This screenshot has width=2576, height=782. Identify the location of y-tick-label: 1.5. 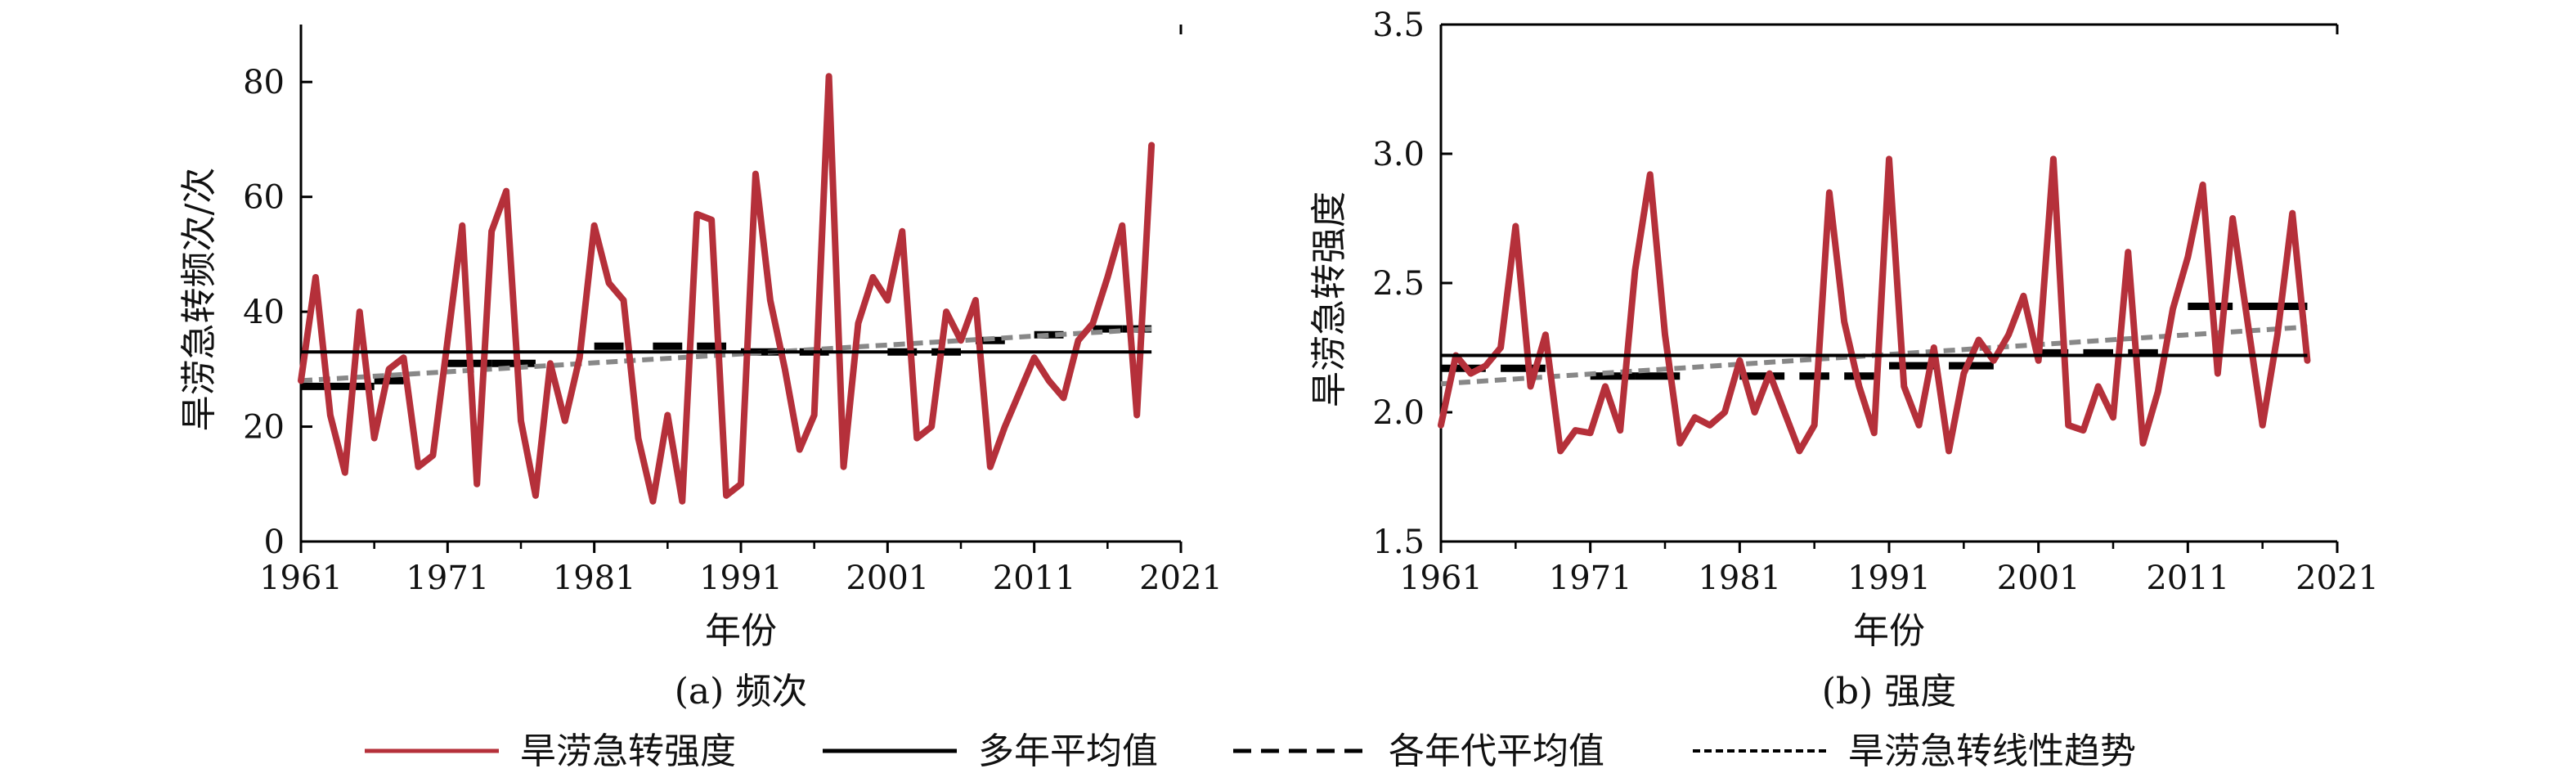
(1399, 542).